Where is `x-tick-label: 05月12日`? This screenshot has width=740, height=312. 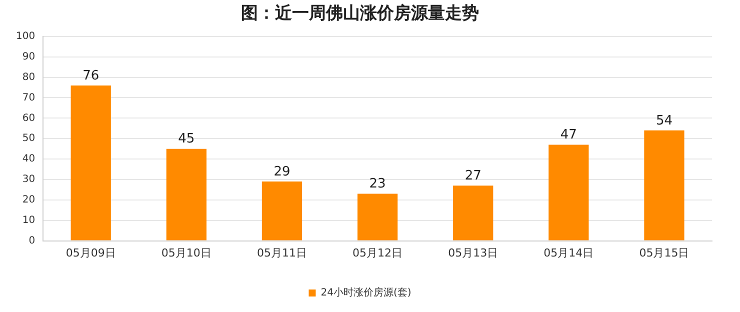
x-tick-label: 05月12日 is located at coordinates (377, 253).